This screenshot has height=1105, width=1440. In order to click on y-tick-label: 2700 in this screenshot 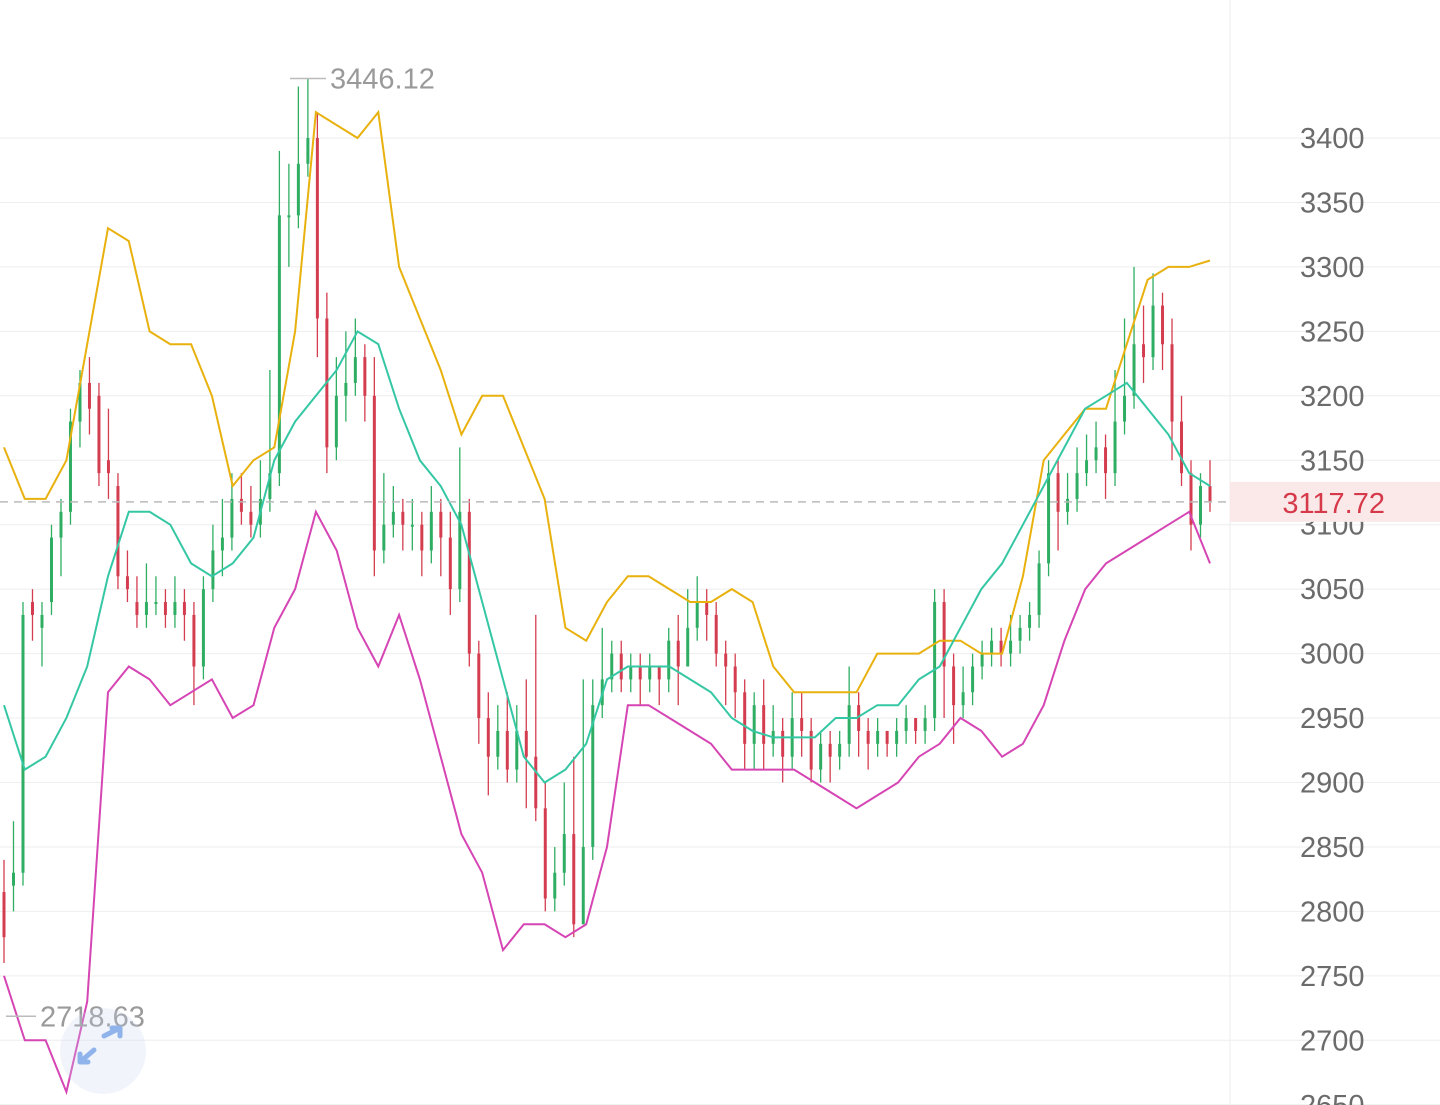, I will do `click(1332, 1041)`.